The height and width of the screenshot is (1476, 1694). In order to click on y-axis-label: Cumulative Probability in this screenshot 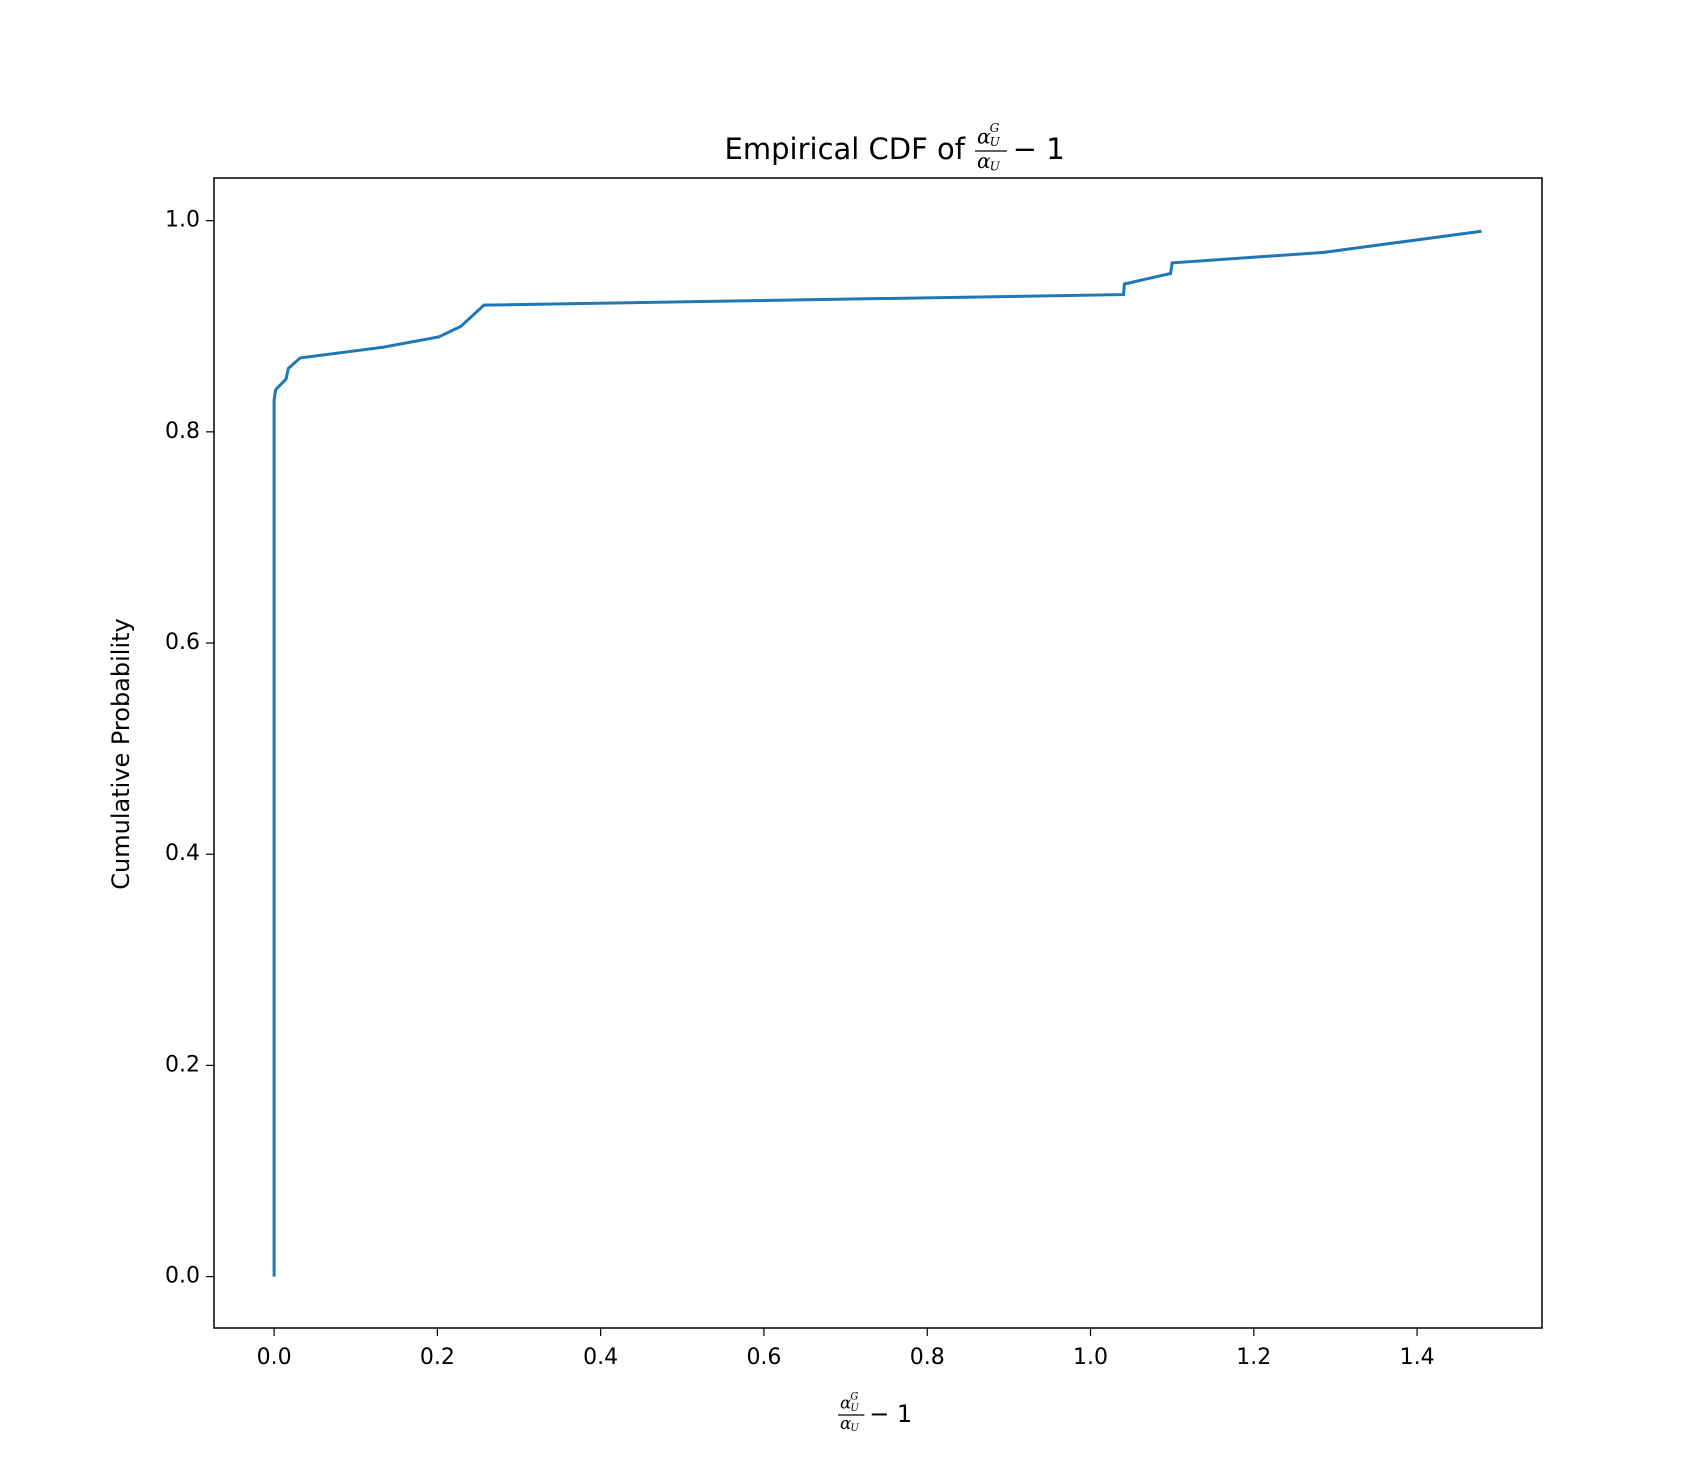, I will do `click(121, 753)`.